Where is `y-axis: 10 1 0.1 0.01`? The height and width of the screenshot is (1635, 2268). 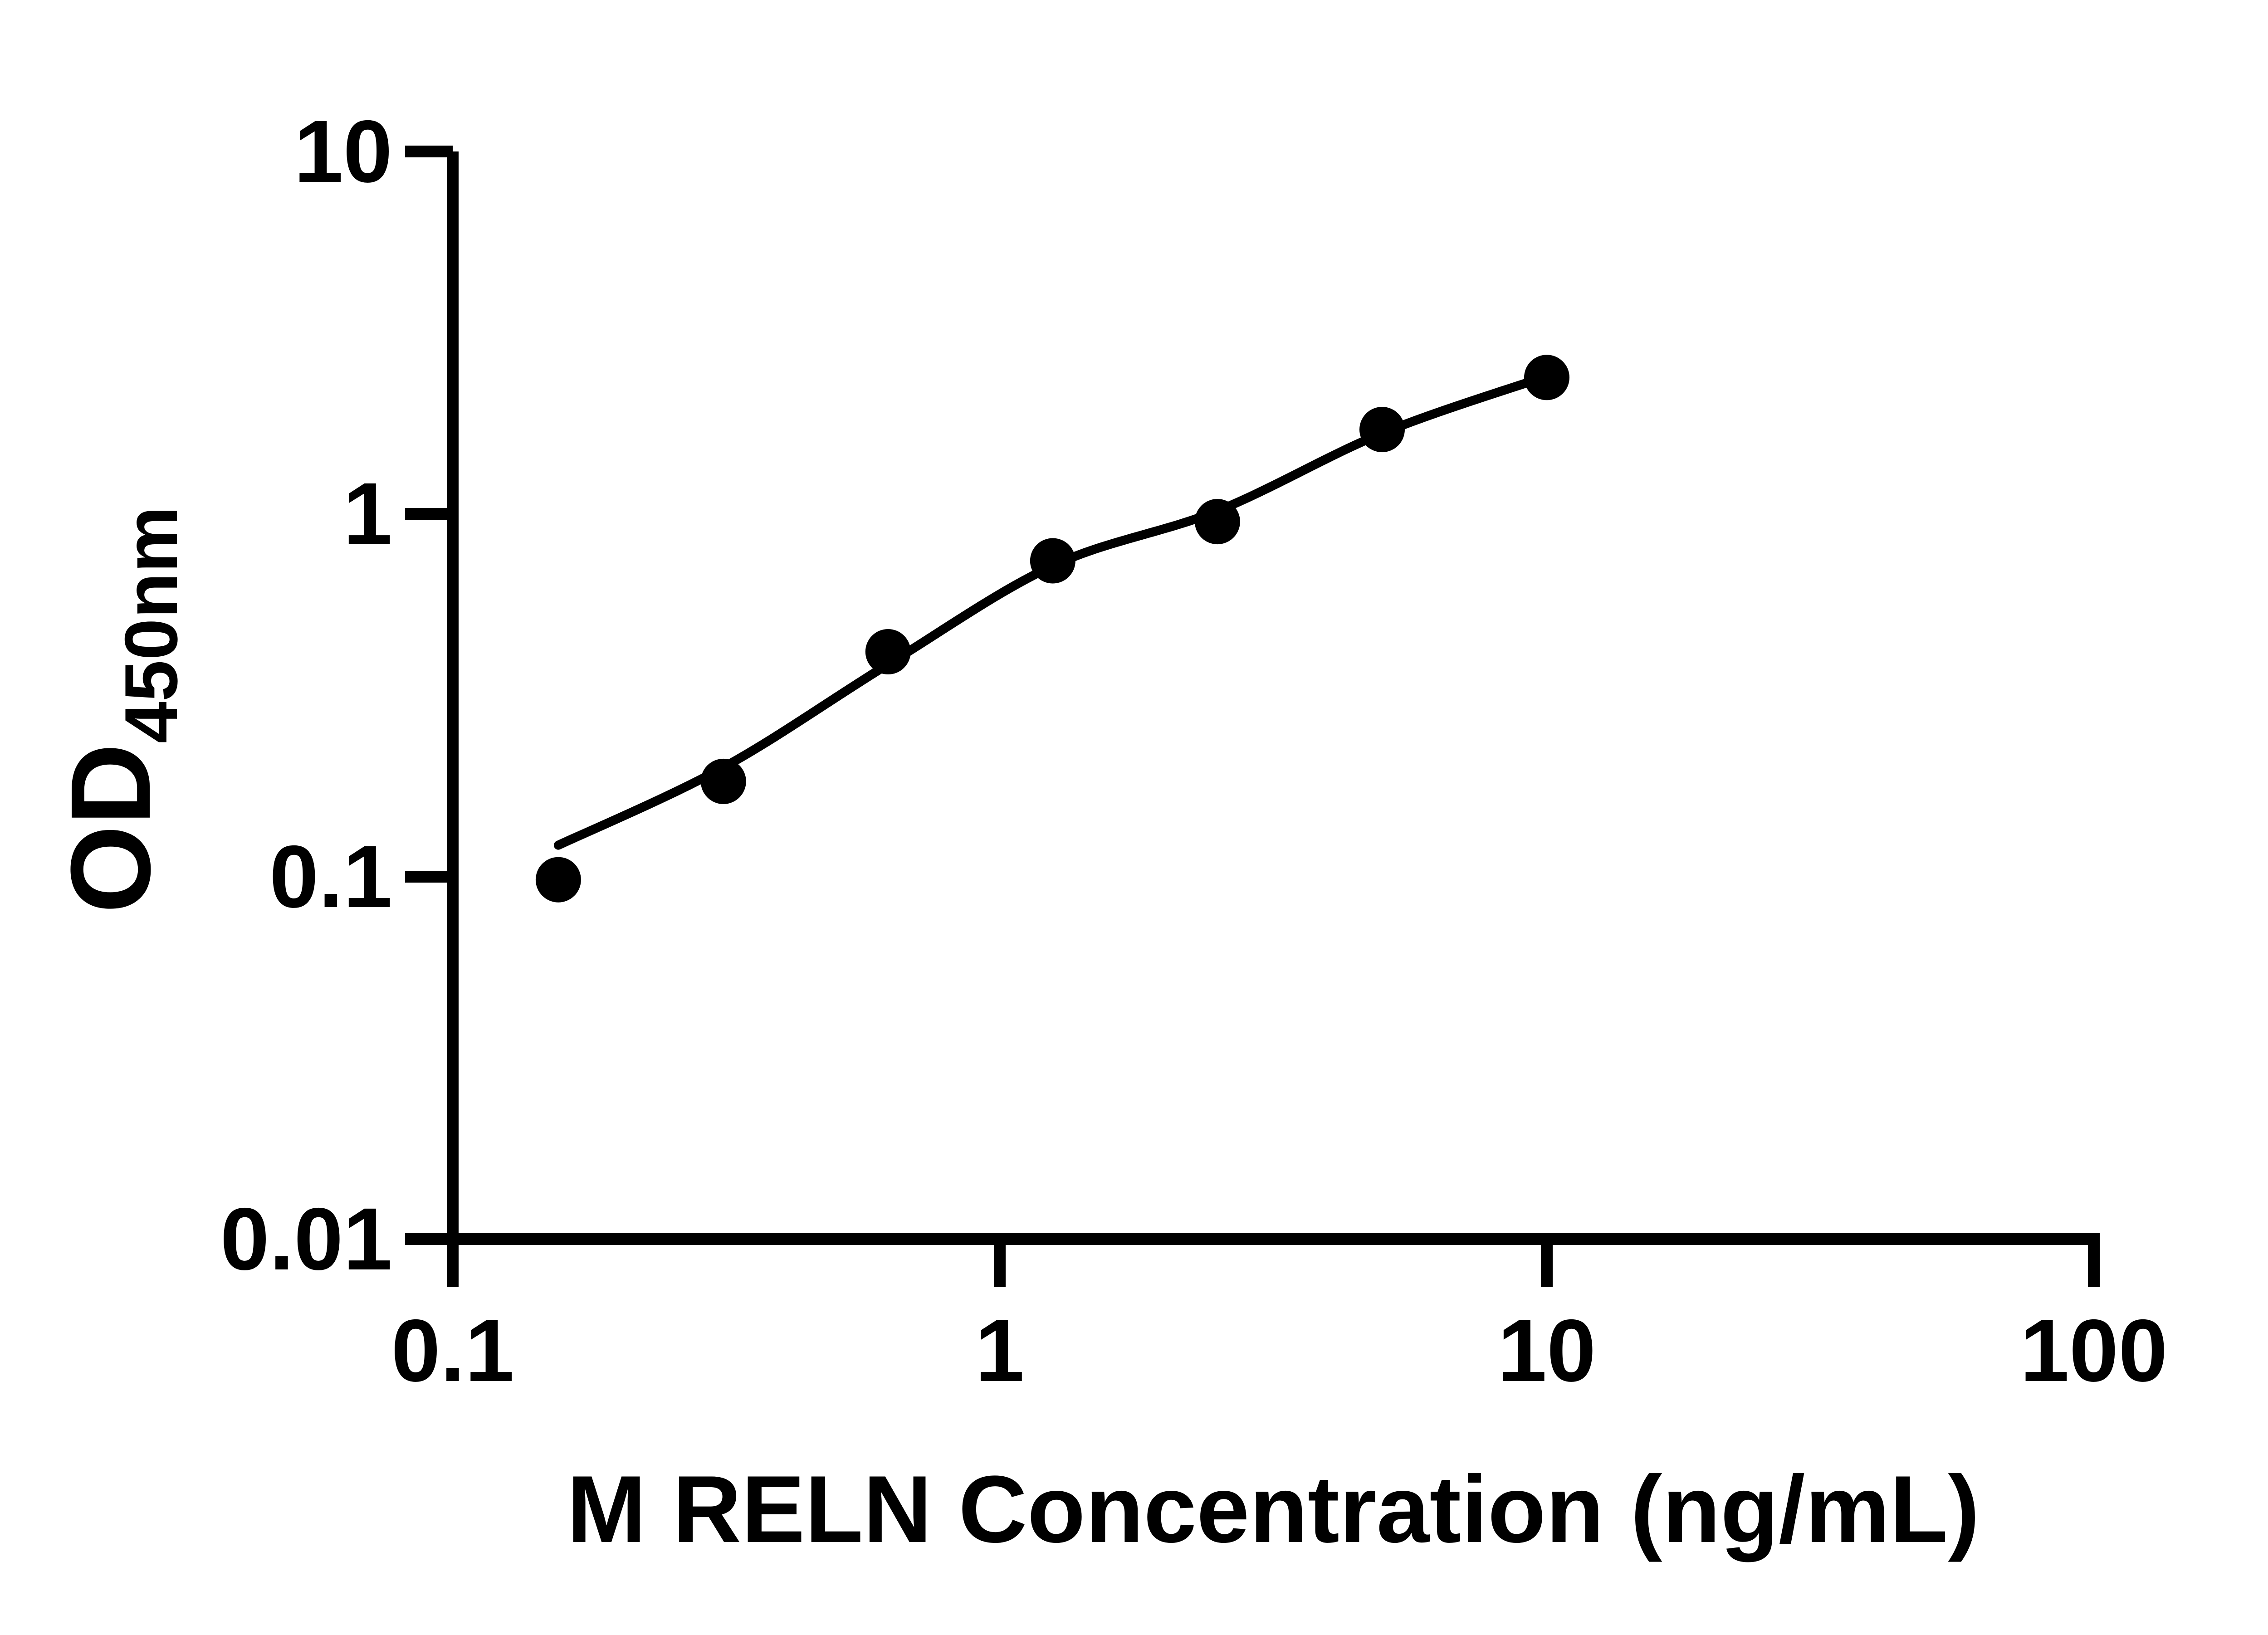 y-axis: 10 1 0.1 0.01 is located at coordinates (339, 695).